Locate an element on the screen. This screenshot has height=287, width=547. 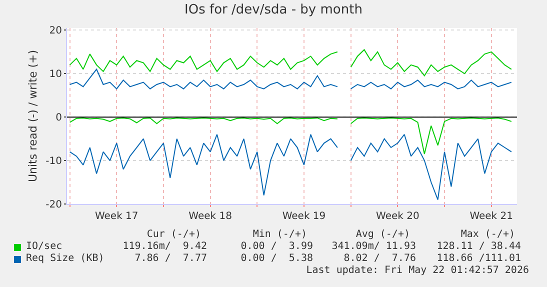
text: Last update: Fri May 22 01:42:57 2026 is located at coordinates (417, 271).